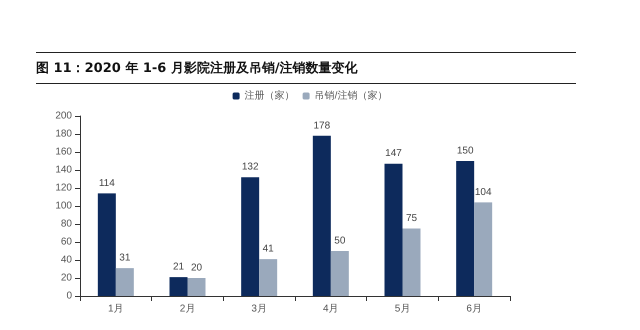 This screenshot has width=640, height=330. Describe the element at coordinates (66, 278) in the screenshot. I see `y-tick-label: 20` at that location.